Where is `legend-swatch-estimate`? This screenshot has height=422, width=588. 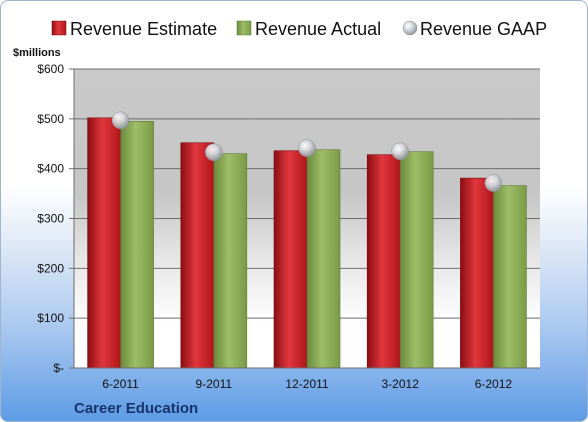
legend-swatch-estimate is located at coordinates (59, 28).